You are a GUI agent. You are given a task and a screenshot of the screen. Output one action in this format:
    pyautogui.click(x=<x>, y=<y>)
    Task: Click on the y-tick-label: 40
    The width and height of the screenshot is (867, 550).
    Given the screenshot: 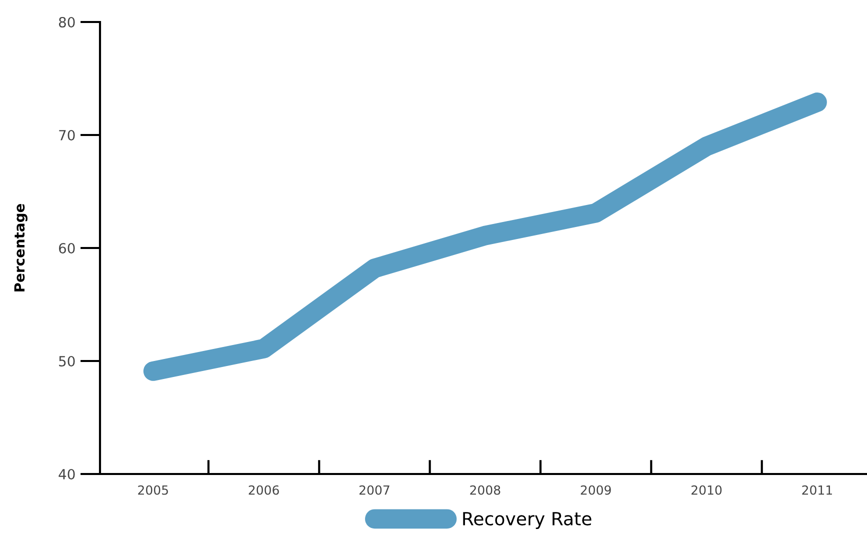 What is the action you would take?
    pyautogui.click(x=66, y=474)
    